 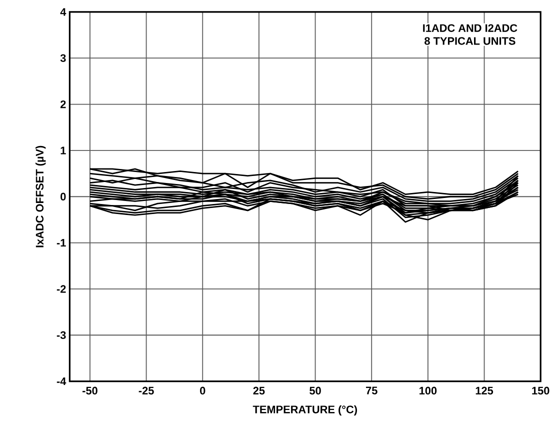 What do you see at coordinates (304, 410) in the screenshot?
I see `x-axis-title: TEMPERATURE (°C)` at bounding box center [304, 410].